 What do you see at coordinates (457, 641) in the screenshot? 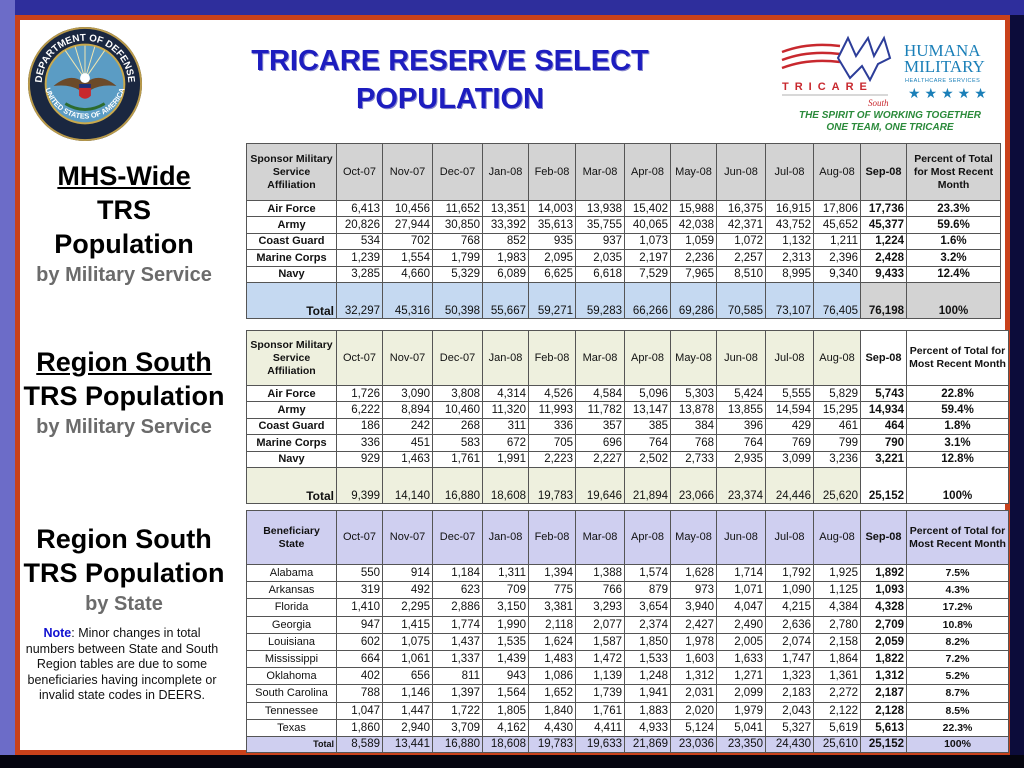
I see `value-cell: 1,437` at bounding box center [457, 641].